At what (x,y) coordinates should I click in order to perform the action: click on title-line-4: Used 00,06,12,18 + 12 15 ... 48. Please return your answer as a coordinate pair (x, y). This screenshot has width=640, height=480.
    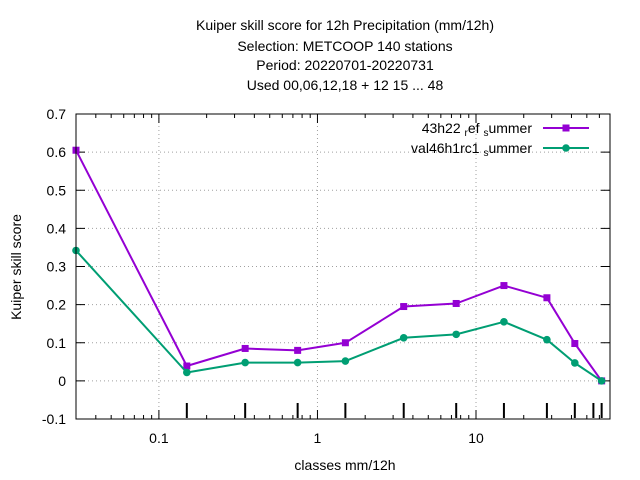
    Looking at the image, I should click on (345, 85).